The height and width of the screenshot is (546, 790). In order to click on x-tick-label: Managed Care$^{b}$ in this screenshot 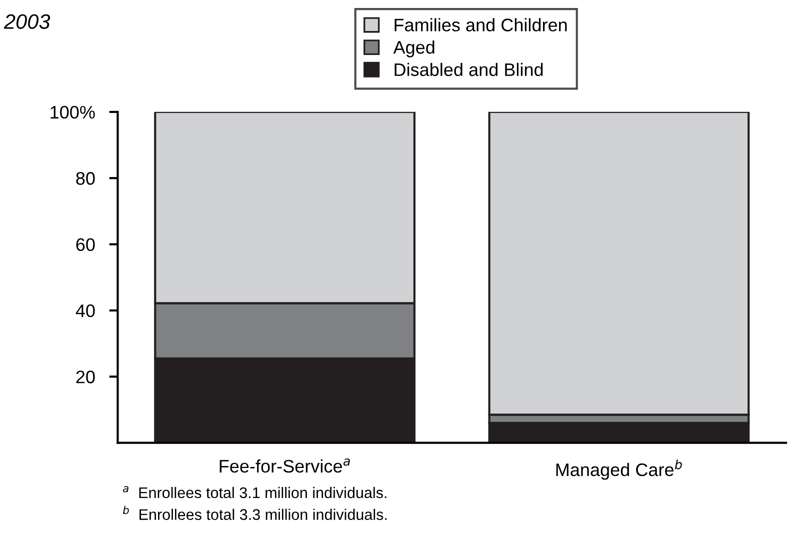, I will do `click(619, 469)`.